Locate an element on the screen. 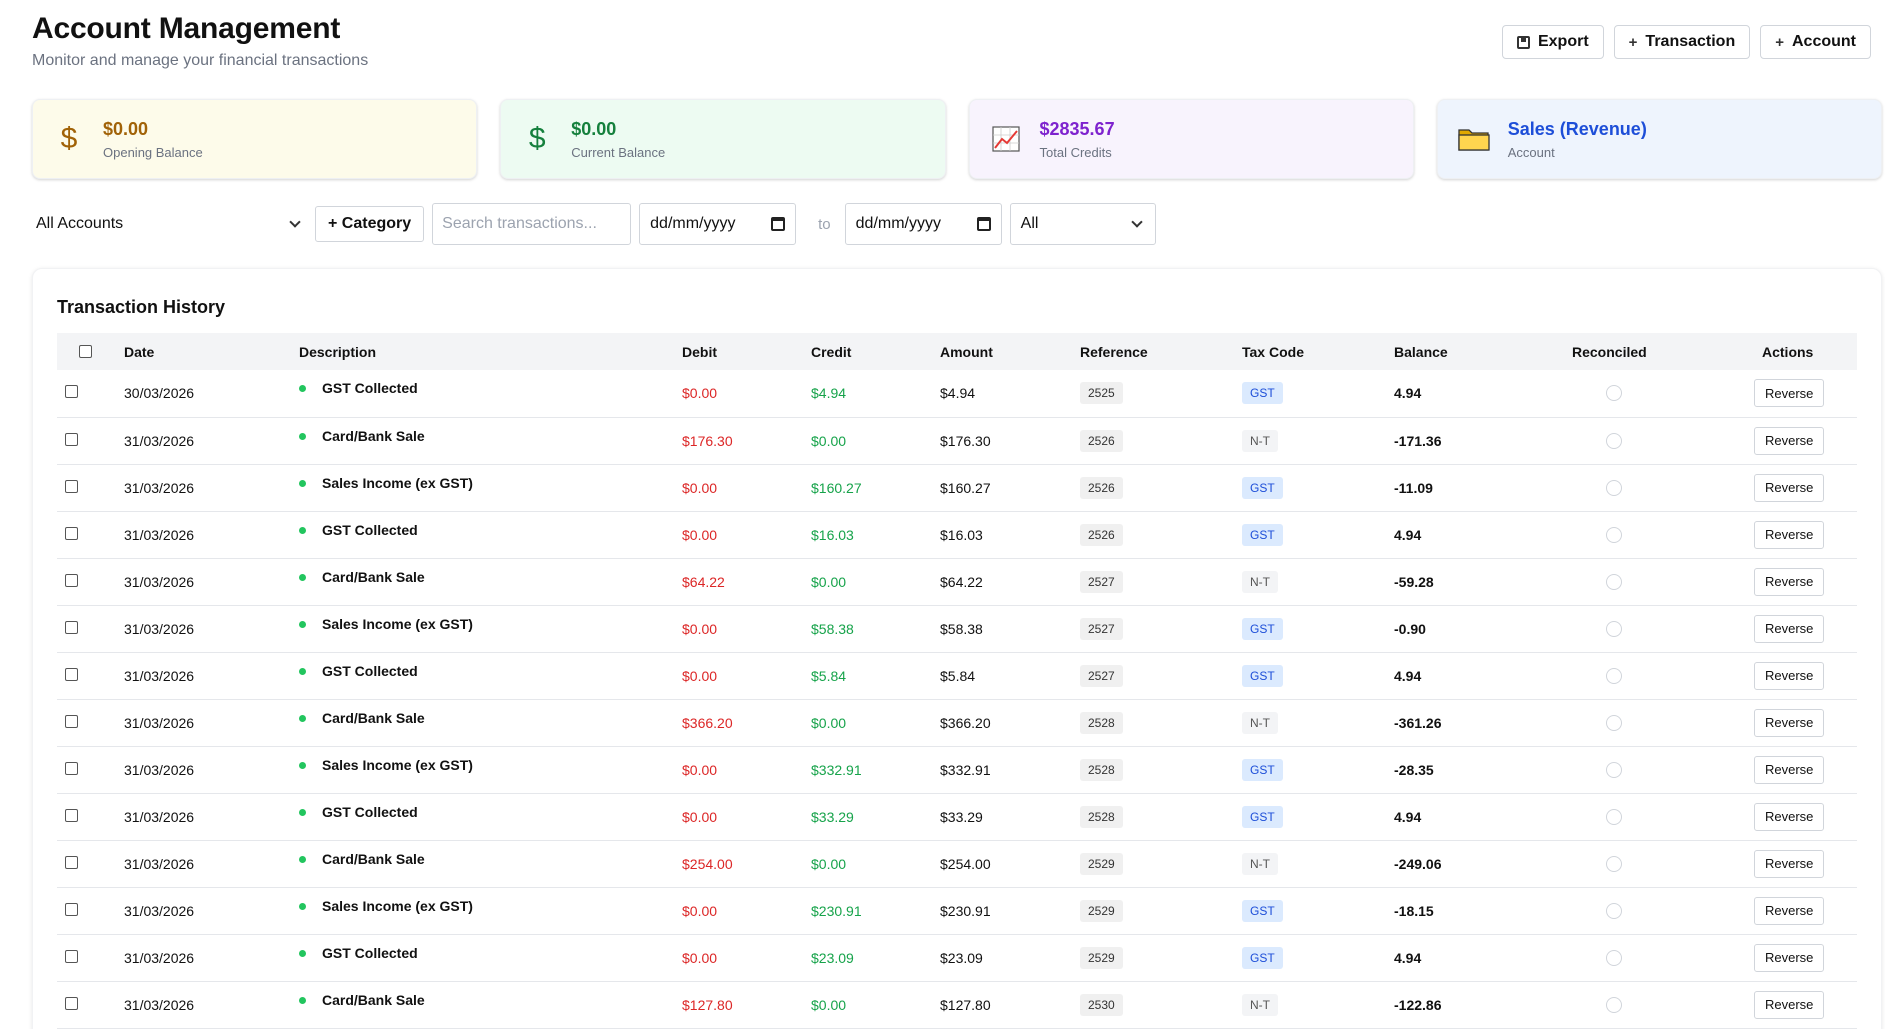 Image resolution: width=1885 pixels, height=1029 pixels. export-button: Export is located at coordinates (1552, 42).